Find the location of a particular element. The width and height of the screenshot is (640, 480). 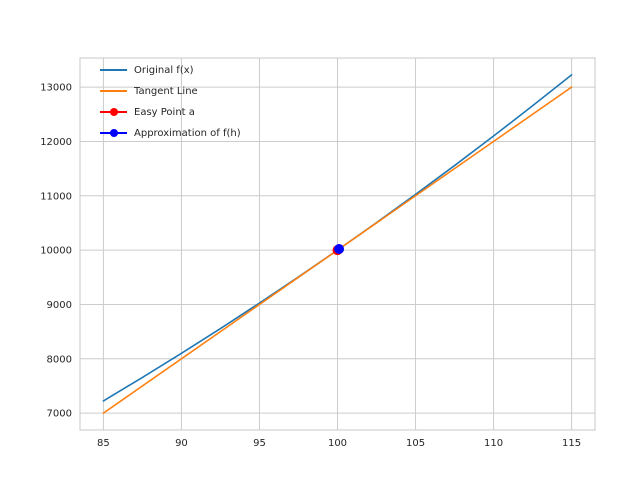

legend-item-approximation: Approximation of f(h) is located at coordinates (170, 133).